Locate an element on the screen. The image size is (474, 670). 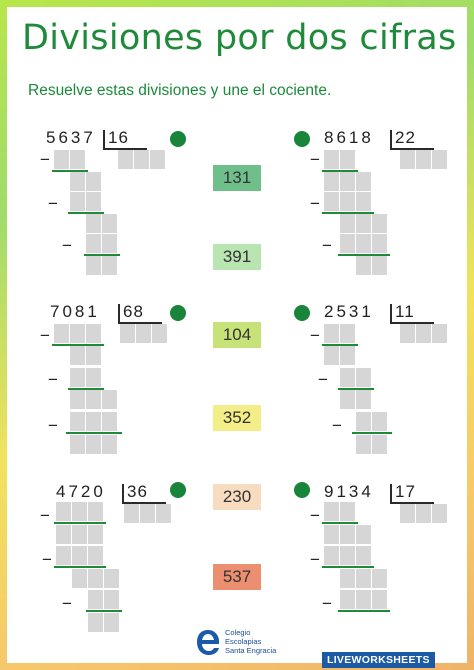
answer-tile: 391 is located at coordinates (237, 257).